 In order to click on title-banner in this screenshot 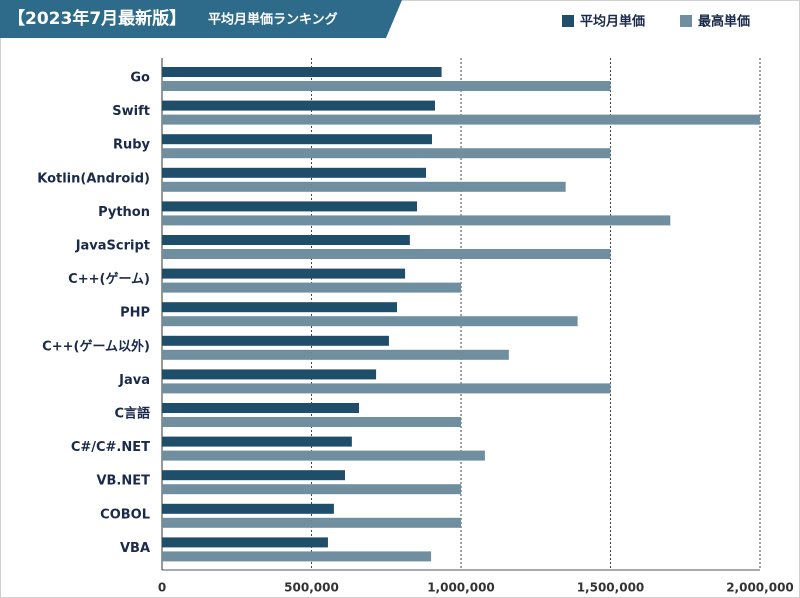, I will do `click(201, 19)`.